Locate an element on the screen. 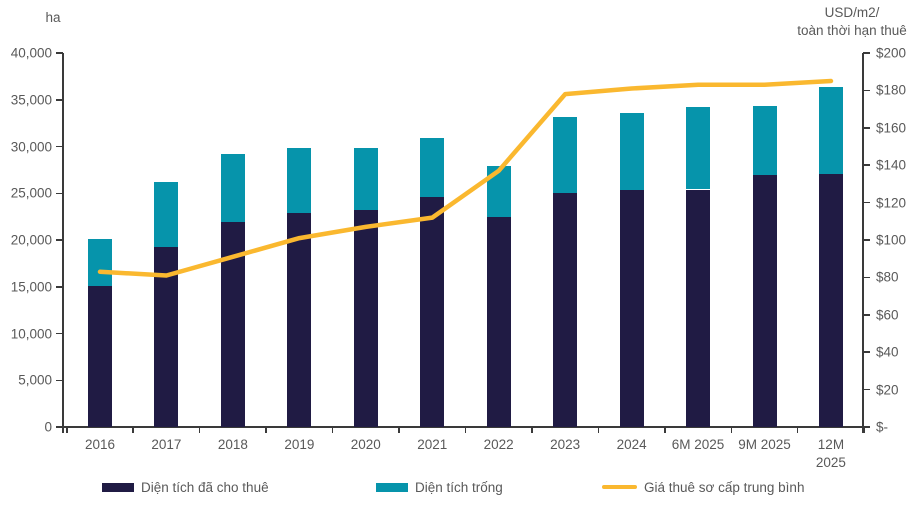 Image resolution: width=924 pixels, height=512 pixels. y-axis-left-tick-label: 25,000 is located at coordinates (31, 193).